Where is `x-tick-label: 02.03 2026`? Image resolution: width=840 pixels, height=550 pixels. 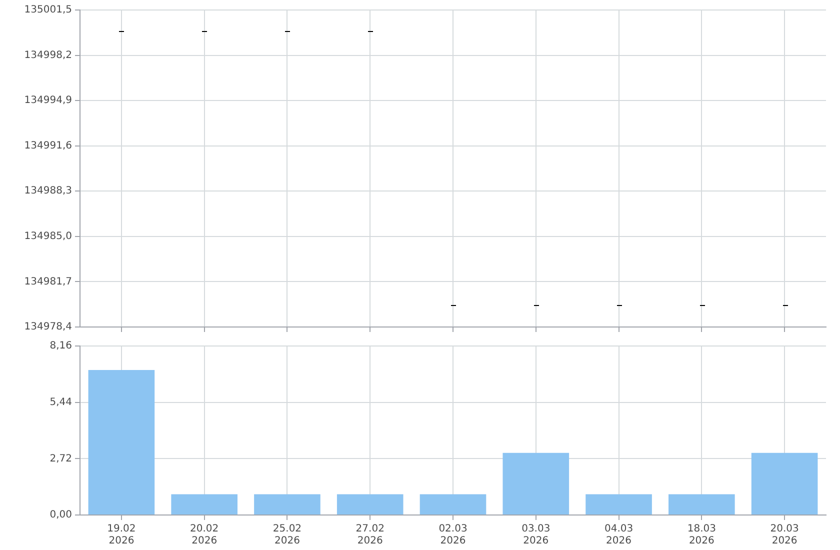
x-tick-label: 02.03 2026 is located at coordinates (453, 535).